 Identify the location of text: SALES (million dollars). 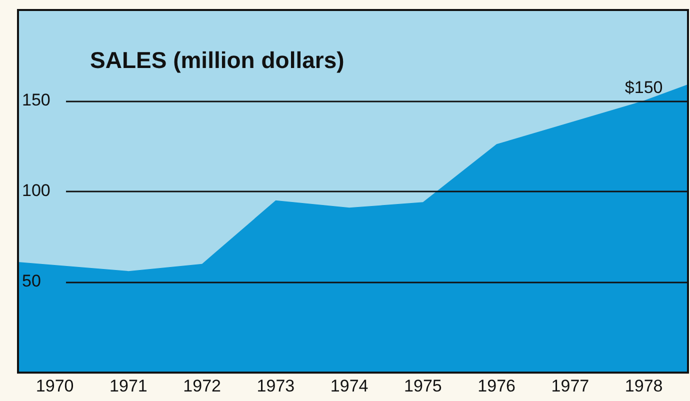
(217, 60).